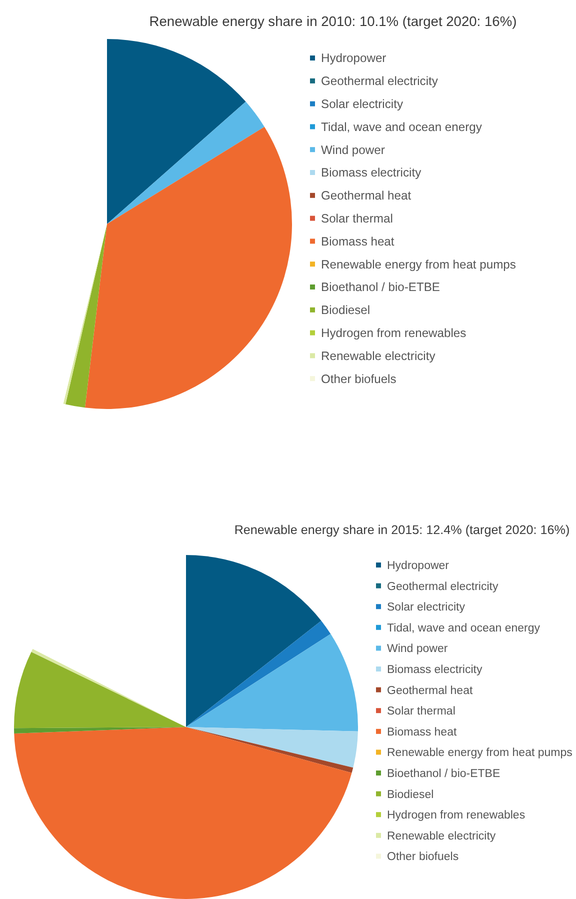  Describe the element at coordinates (402, 530) in the screenshot. I see `chart-title: Renewable energy share in 2015: 12.4% (target 2020: 16%)` at that location.